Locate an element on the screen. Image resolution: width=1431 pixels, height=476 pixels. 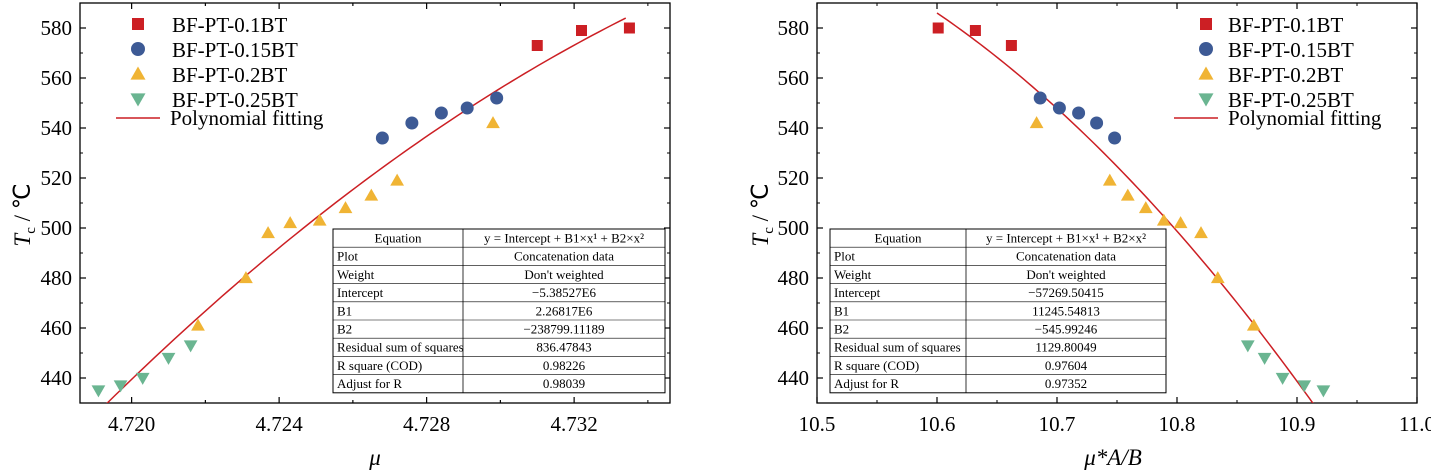
x-axis-label: μ*A/B is located at coordinates (1112, 457).